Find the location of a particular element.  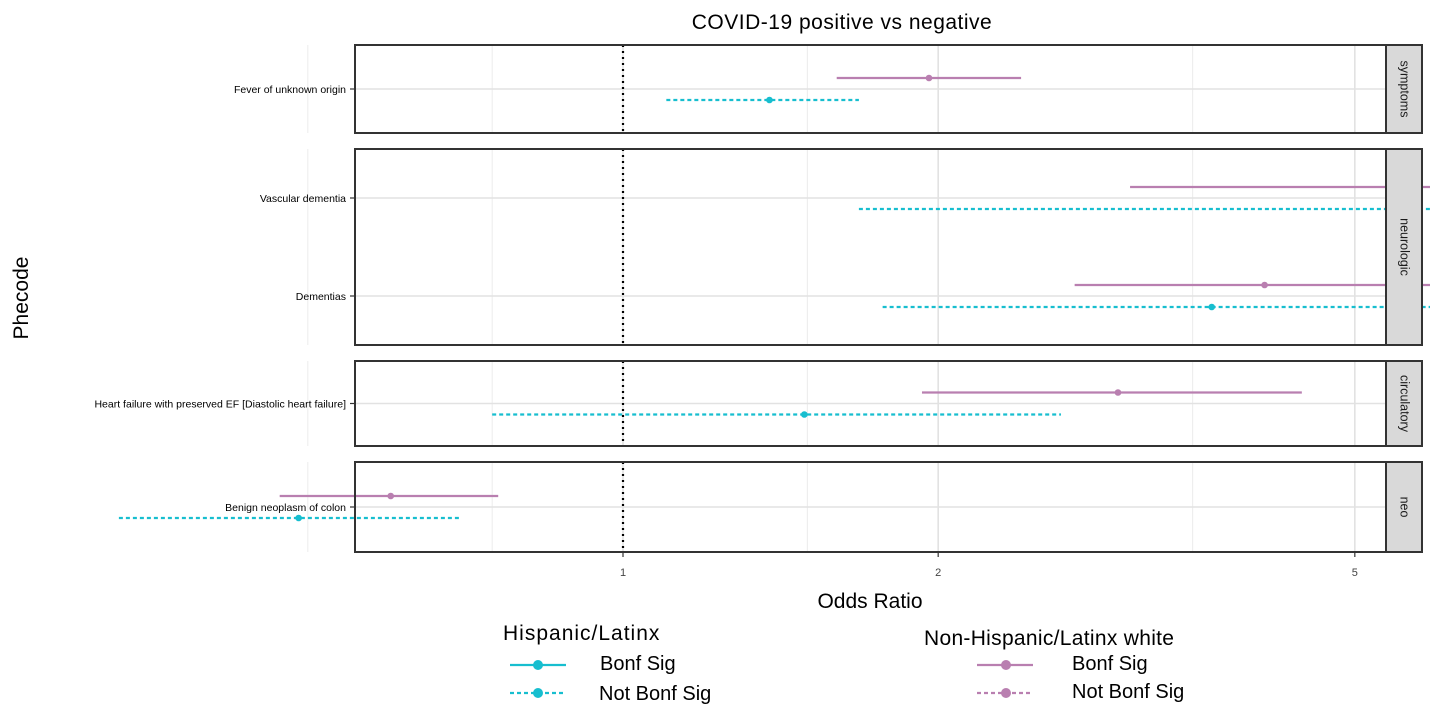

y-tick-label: Vascular dementia is located at coordinates (303, 199).